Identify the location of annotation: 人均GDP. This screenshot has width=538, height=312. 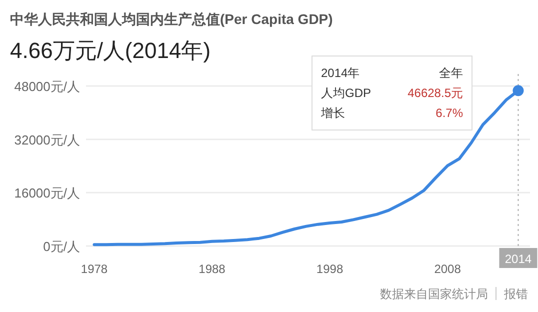
(346, 93).